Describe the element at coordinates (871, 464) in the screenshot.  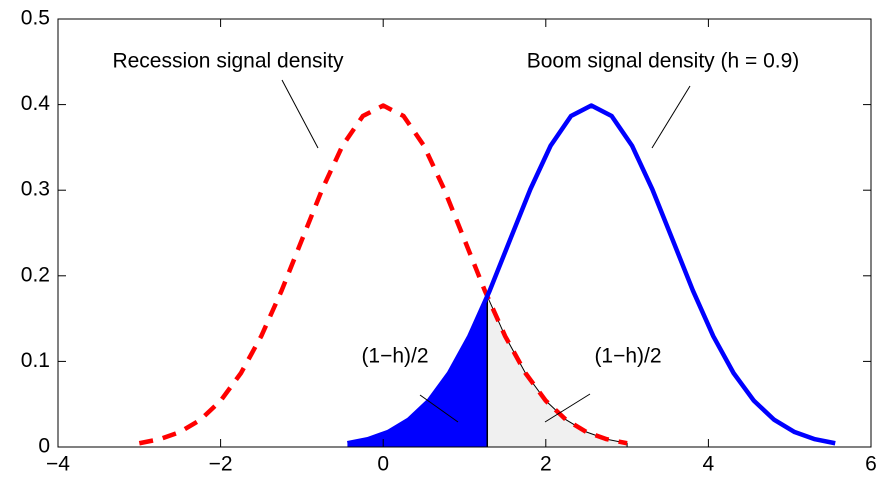
I see `x-tick-label: 6` at that location.